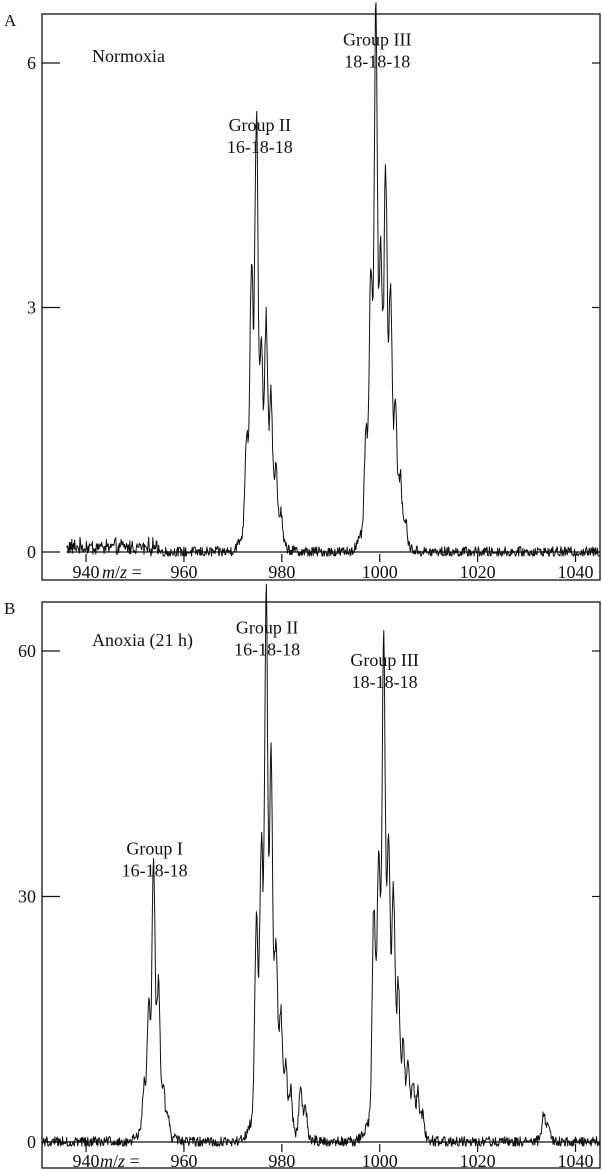  What do you see at coordinates (155, 859) in the screenshot?
I see `peak-annotation: Group I 16-18-18` at bounding box center [155, 859].